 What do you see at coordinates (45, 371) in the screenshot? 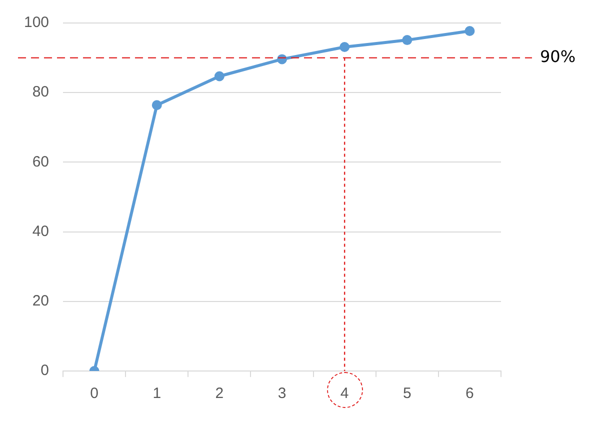
I see `y-tick-label: 0` at bounding box center [45, 371].